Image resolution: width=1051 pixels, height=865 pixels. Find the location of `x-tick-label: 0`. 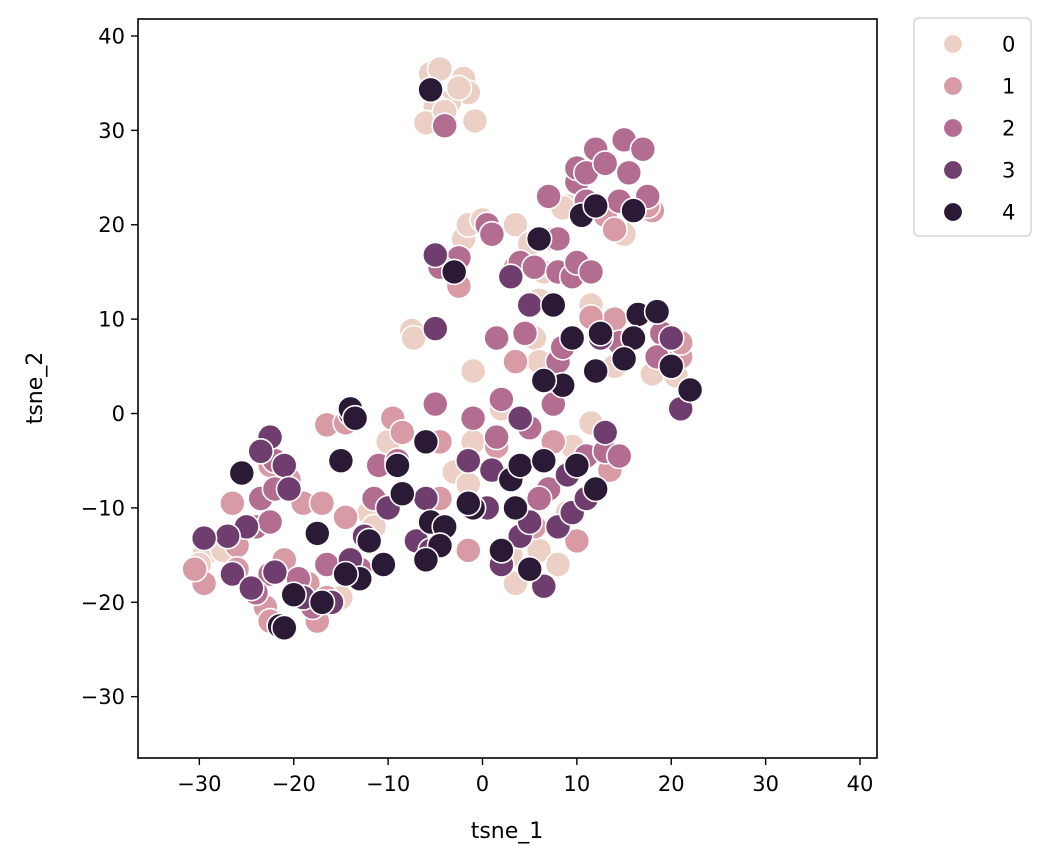

x-tick-label: 0 is located at coordinates (482, 784).